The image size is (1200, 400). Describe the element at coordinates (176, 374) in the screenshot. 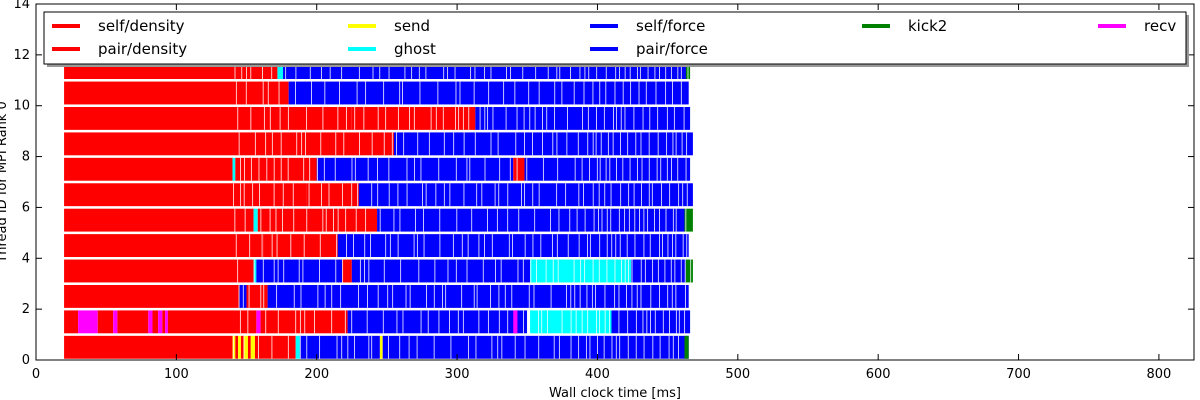

I see `x-tick-label: 100` at that location.